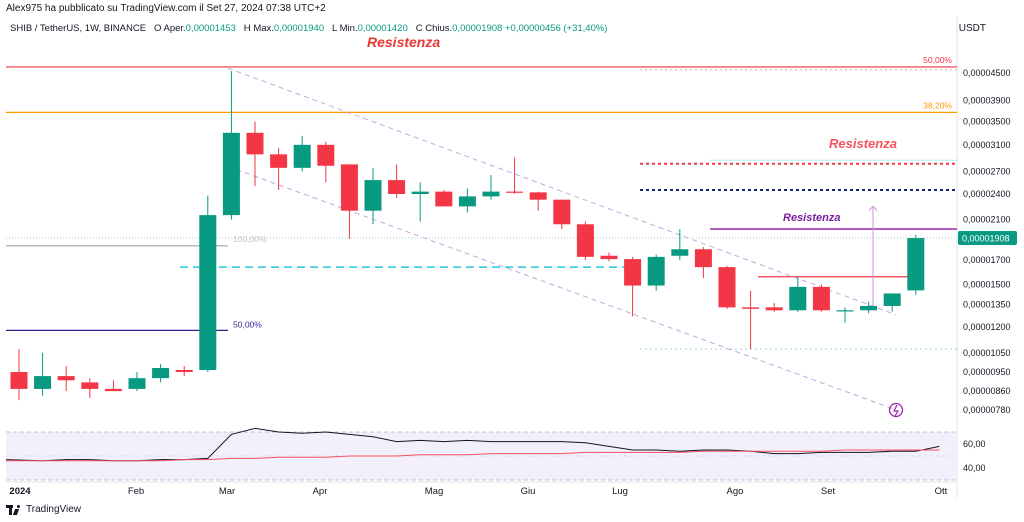 Image resolution: width=1024 pixels, height=522 pixels. What do you see at coordinates (174, 28) in the screenshot?
I see `open-text: Aper.` at bounding box center [174, 28].